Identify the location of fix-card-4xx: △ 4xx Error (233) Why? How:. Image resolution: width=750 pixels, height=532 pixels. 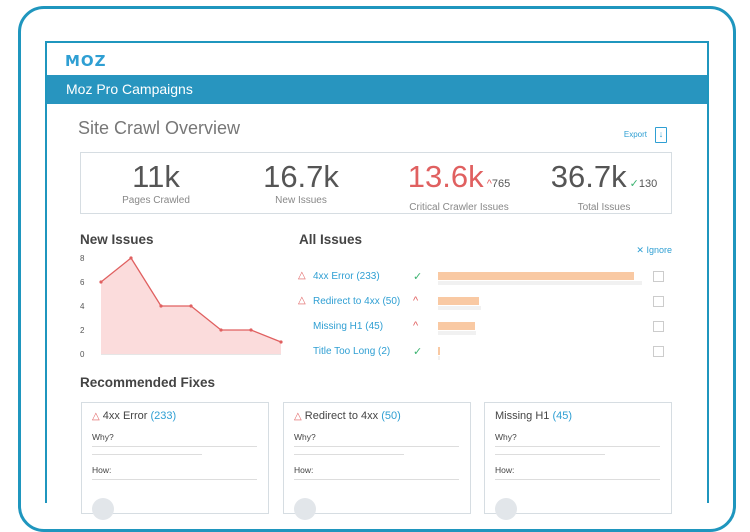
(175, 461).